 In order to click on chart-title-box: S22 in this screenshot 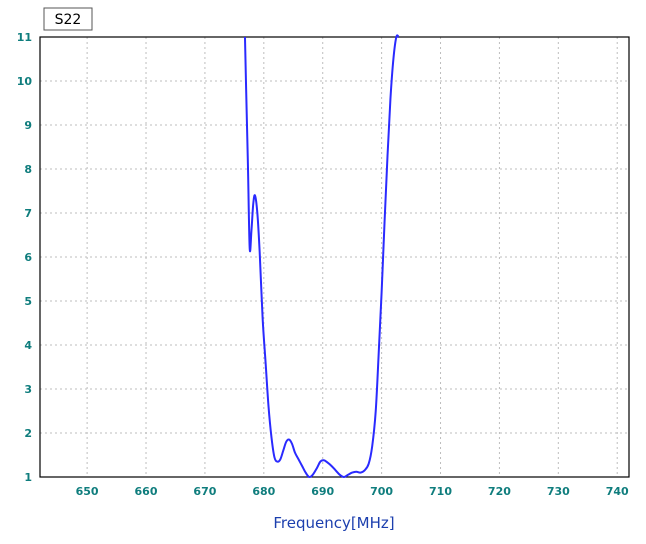, I will do `click(68, 19)`.